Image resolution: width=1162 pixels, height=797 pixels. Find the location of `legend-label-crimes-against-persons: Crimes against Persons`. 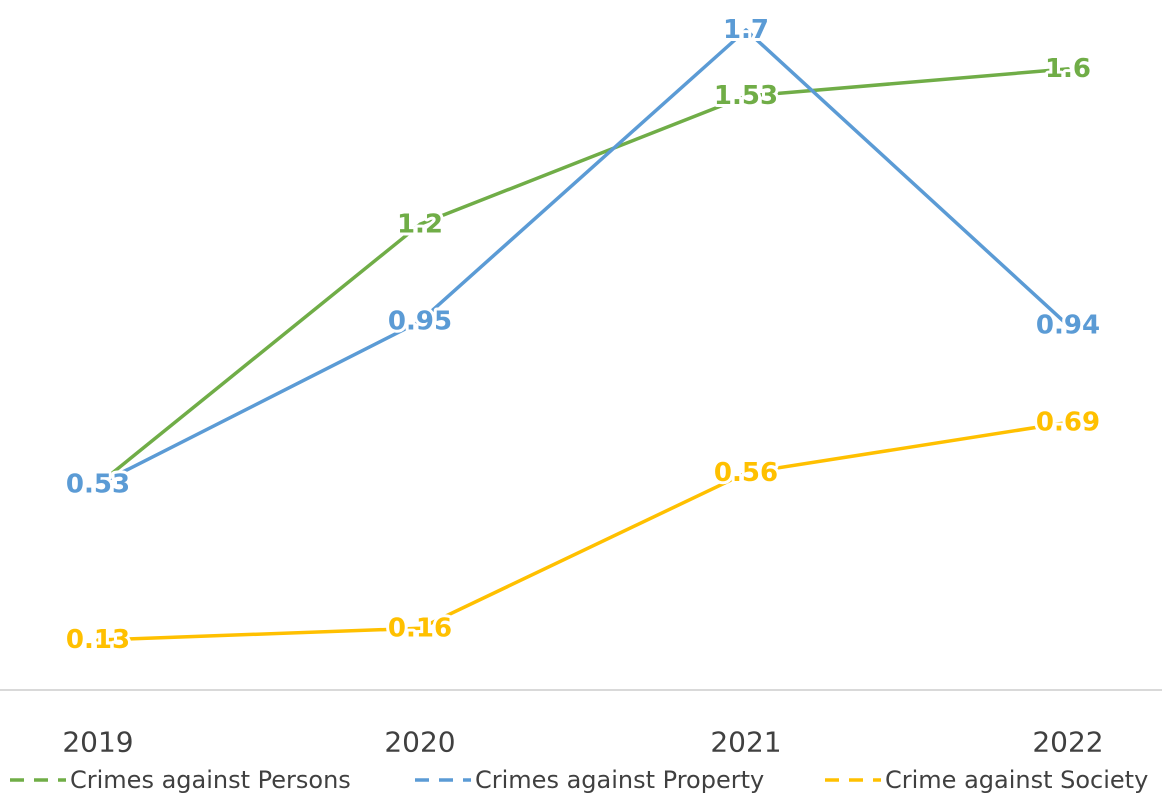

legend-label-crimes-against-persons: Crimes against Persons is located at coordinates (210, 780).